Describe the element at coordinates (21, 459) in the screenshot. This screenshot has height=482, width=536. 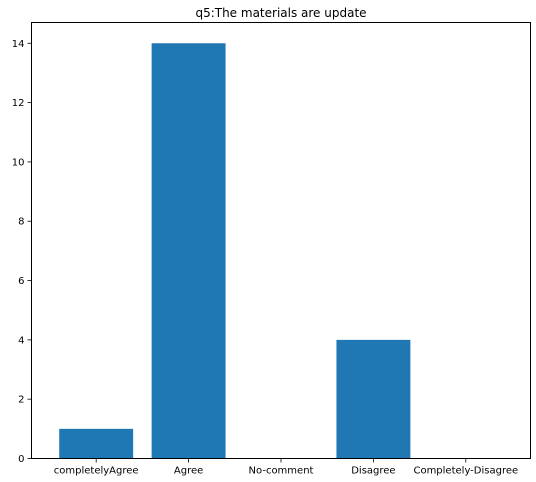
I see `y-tick-label: 0` at that location.